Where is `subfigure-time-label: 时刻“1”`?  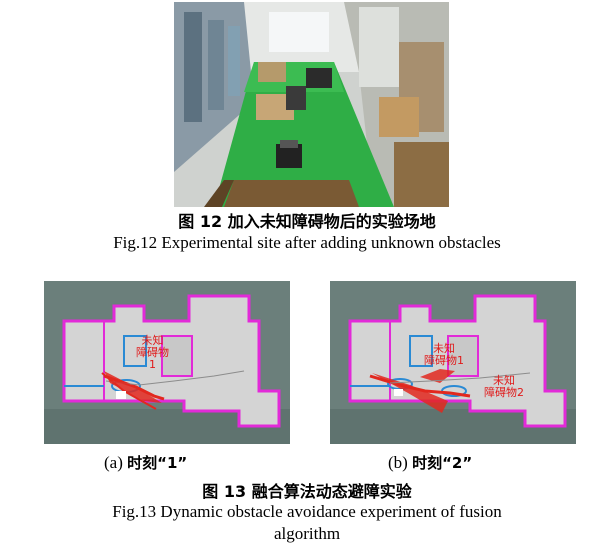
subfigure-time-label: 时刻“1” is located at coordinates (157, 463).